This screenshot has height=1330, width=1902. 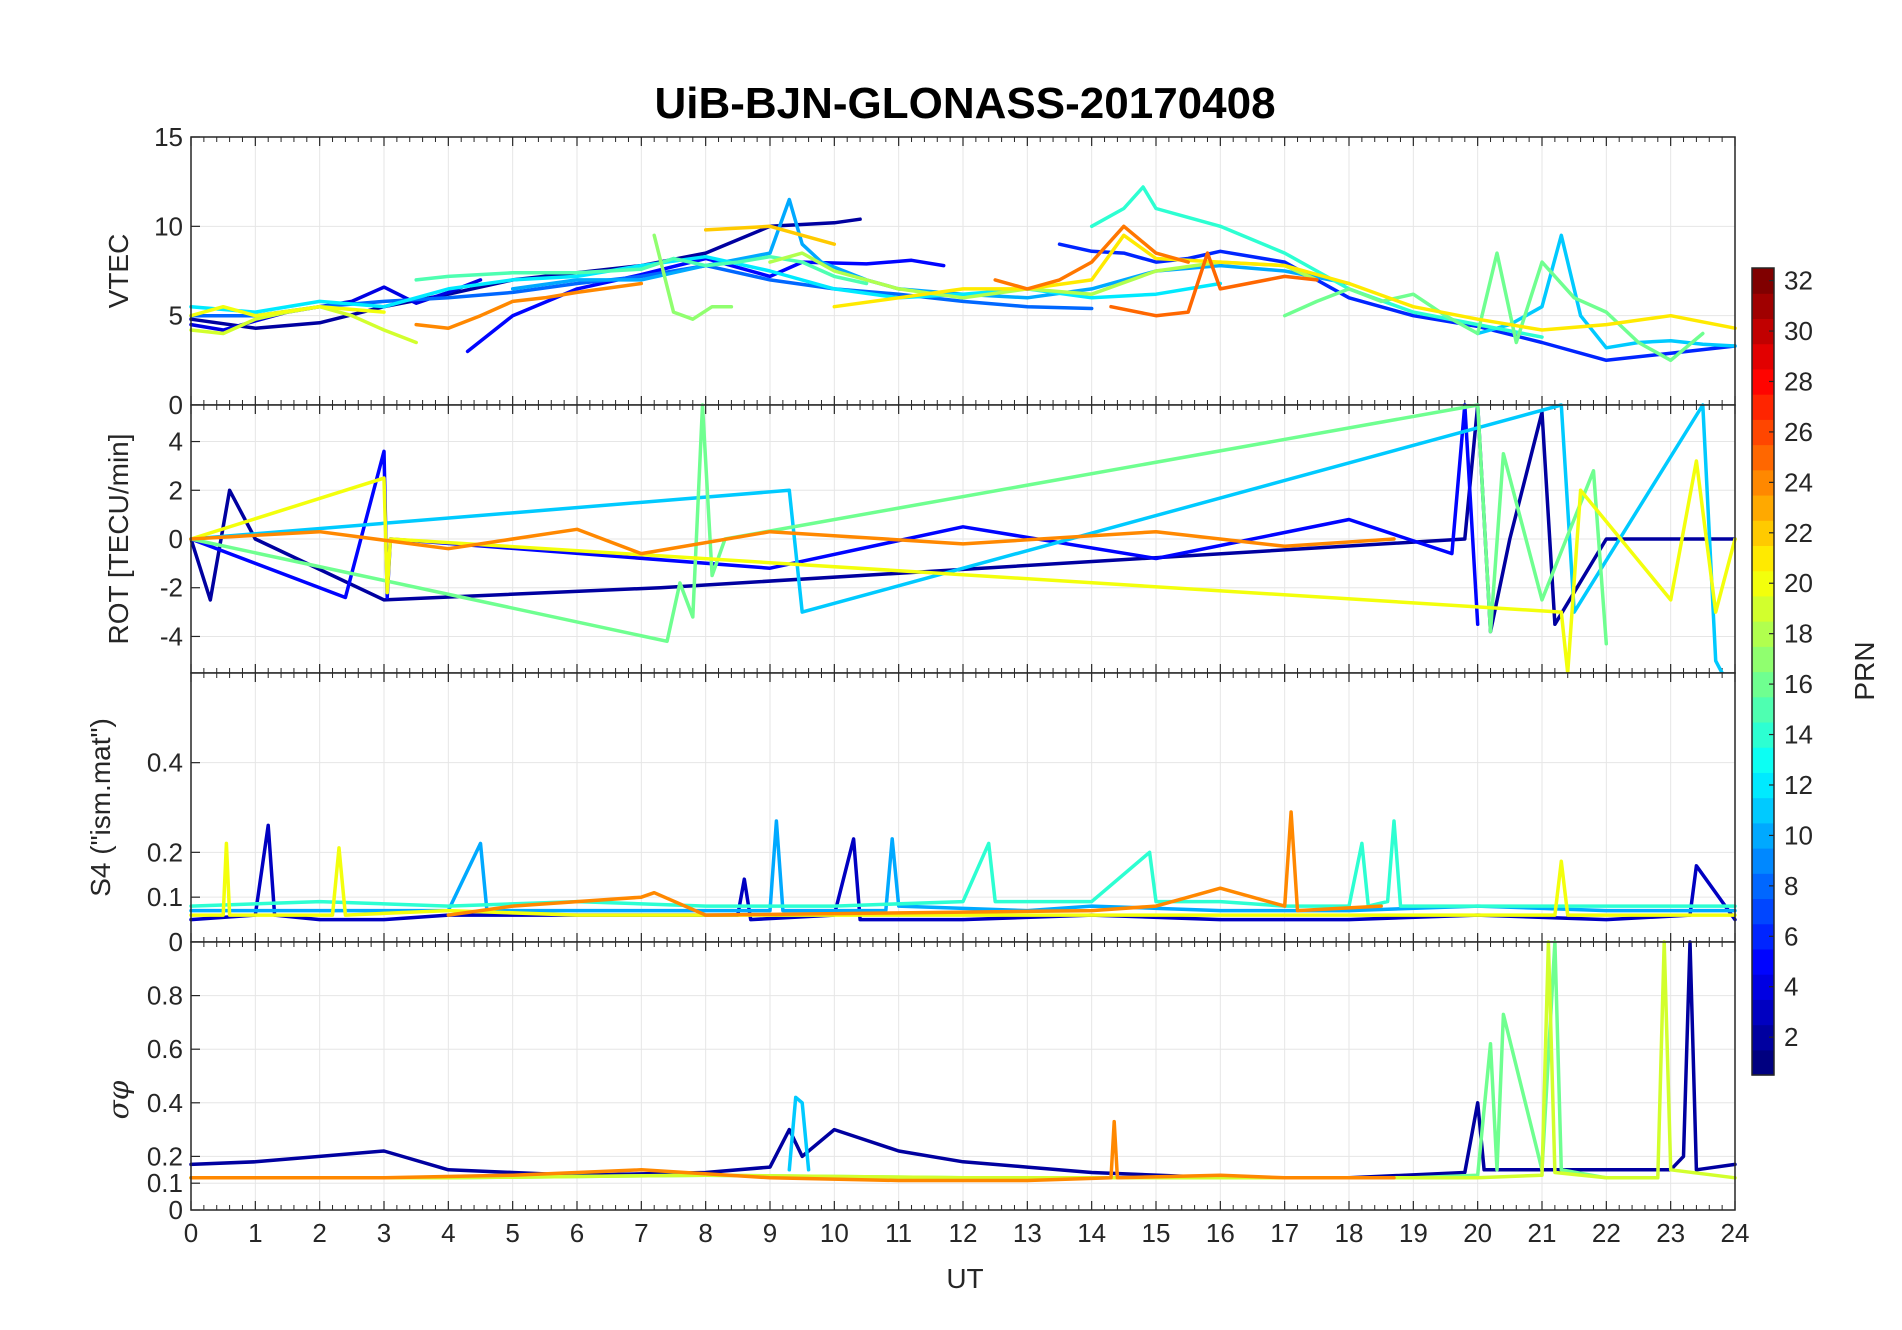 I want to click on x-tick-label: 8, so click(x=705, y=1233).